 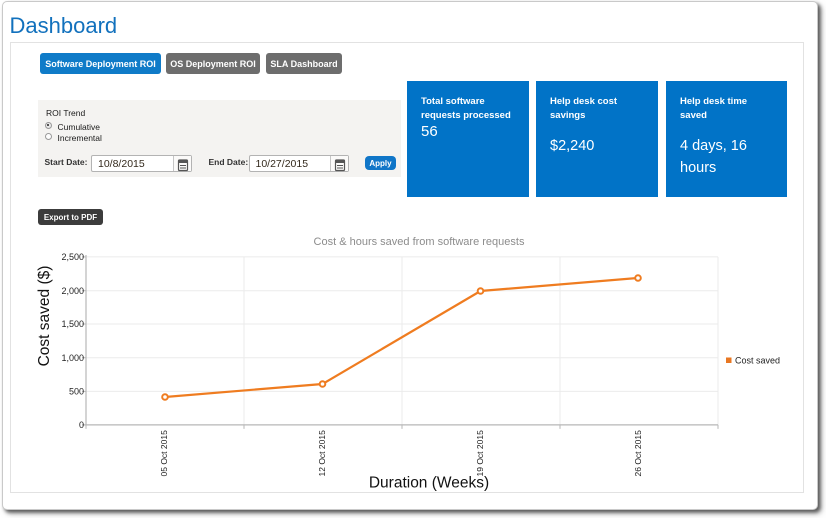 What do you see at coordinates (72, 291) in the screenshot?
I see `svg-text: 2,000` at bounding box center [72, 291].